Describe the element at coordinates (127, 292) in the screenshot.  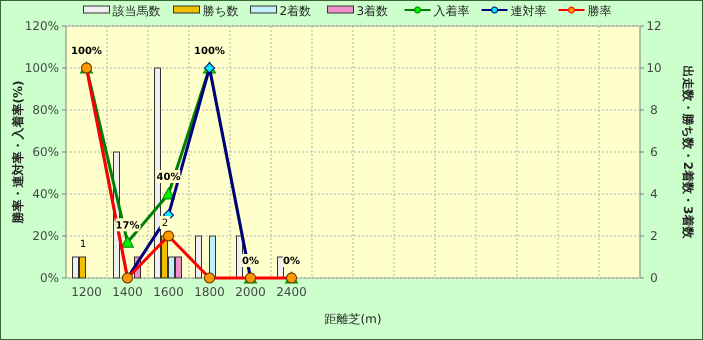
I see `x-tick-label: 1400` at that location.